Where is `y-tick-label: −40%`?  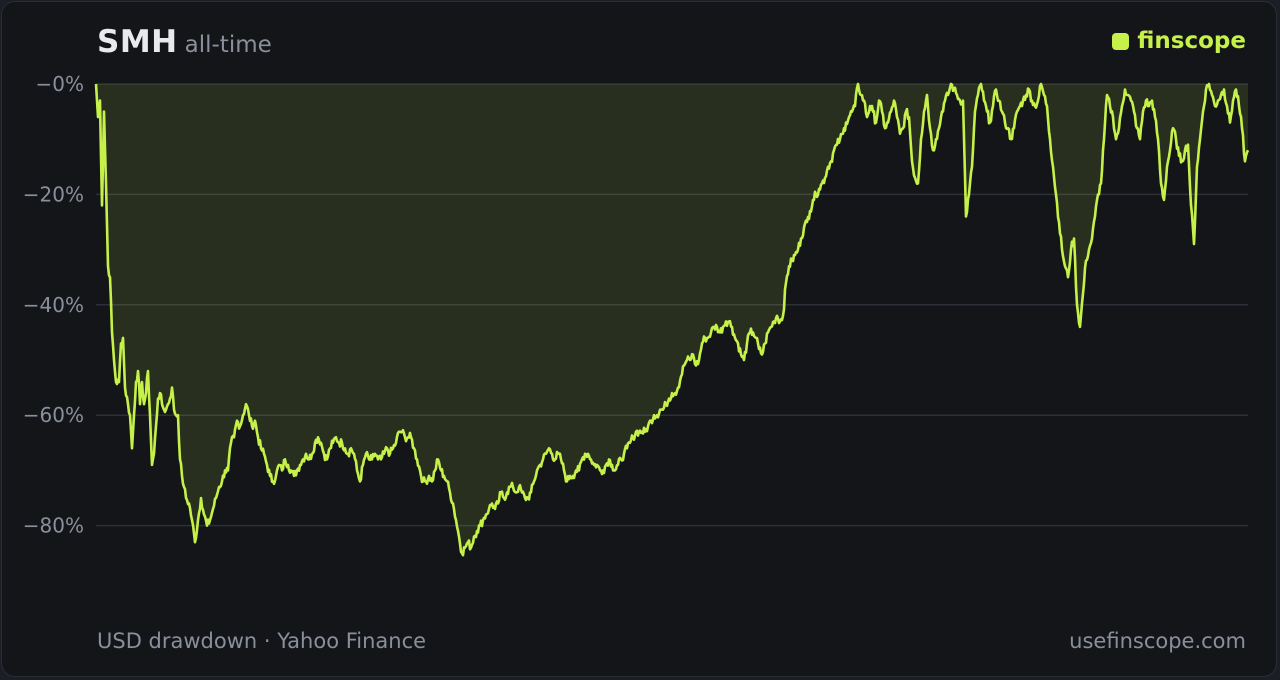 y-tick-label: −40% is located at coordinates (53, 305).